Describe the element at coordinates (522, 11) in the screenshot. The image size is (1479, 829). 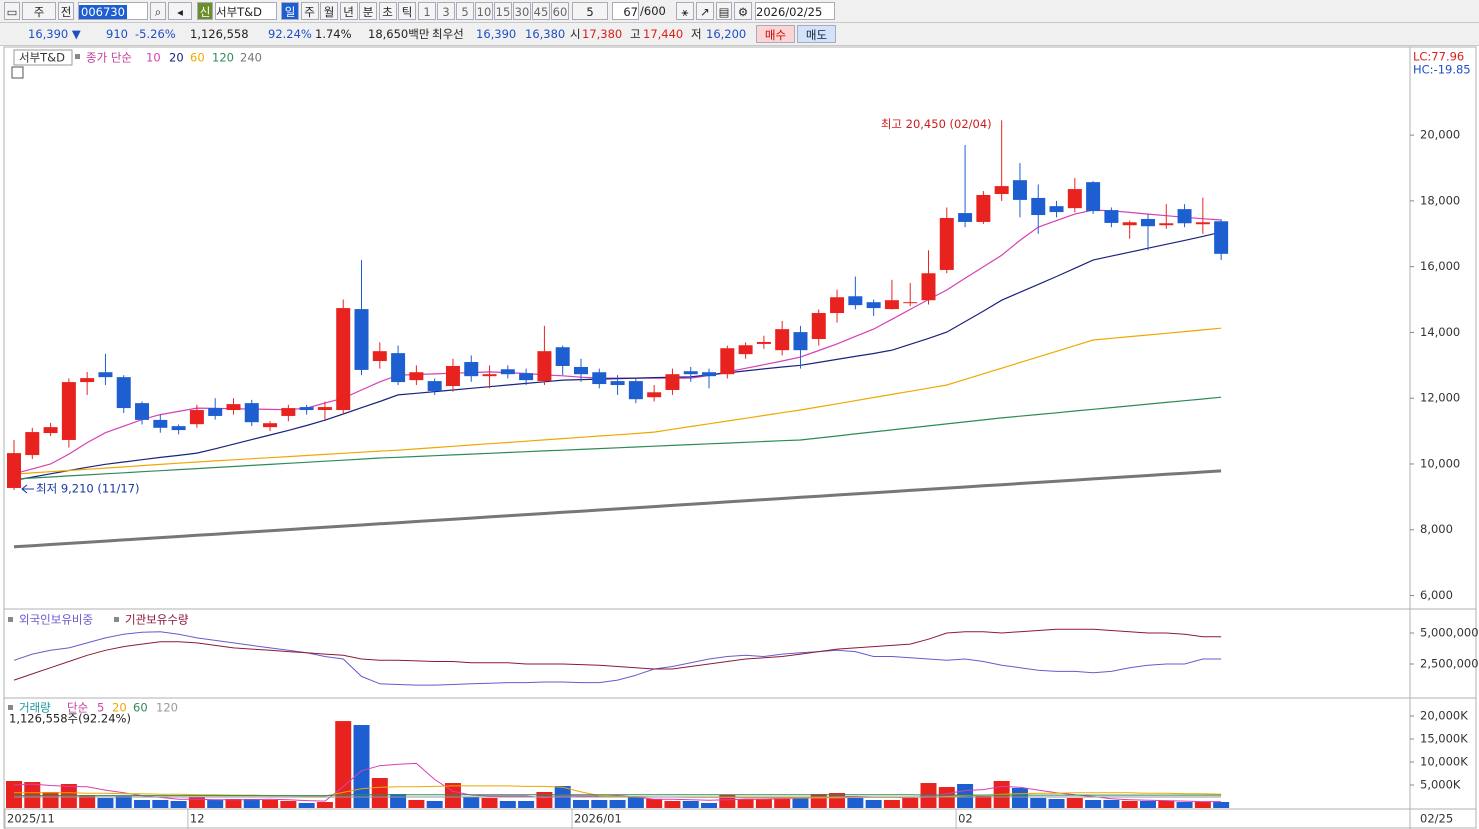
I see `interval-button: 30` at that location.